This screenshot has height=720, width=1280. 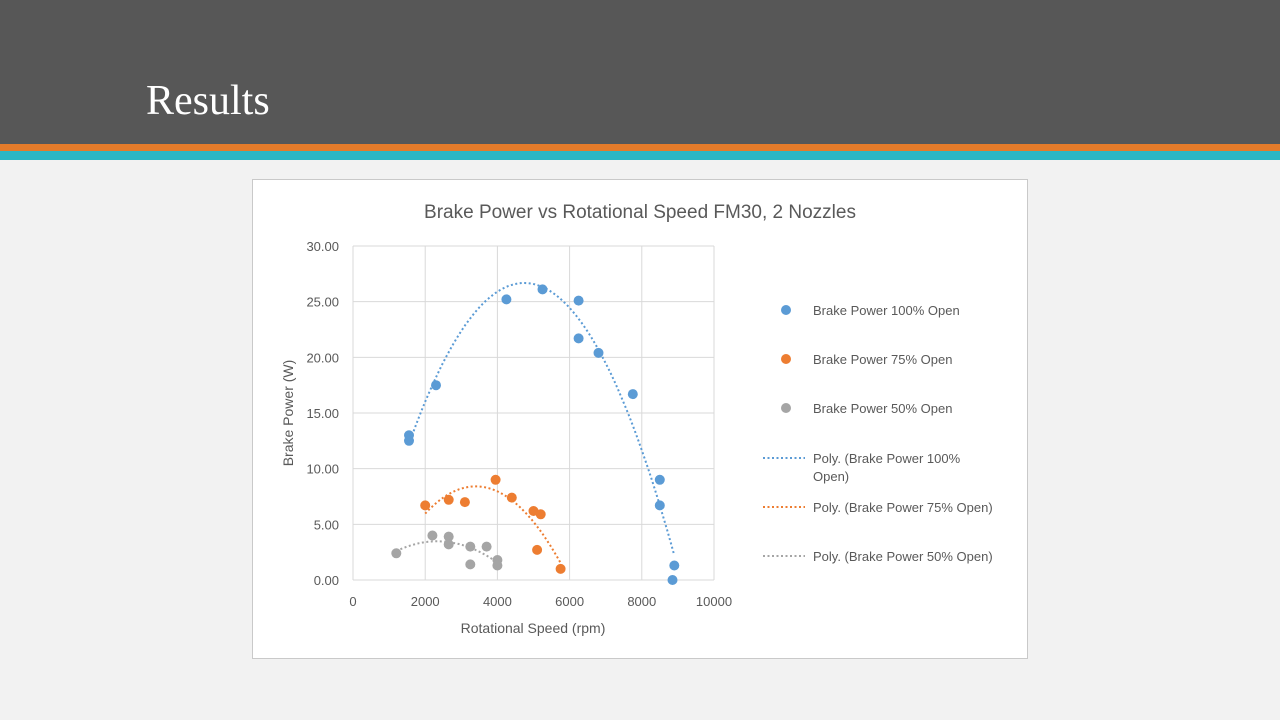 I want to click on slide-title: Results, so click(x=208, y=101).